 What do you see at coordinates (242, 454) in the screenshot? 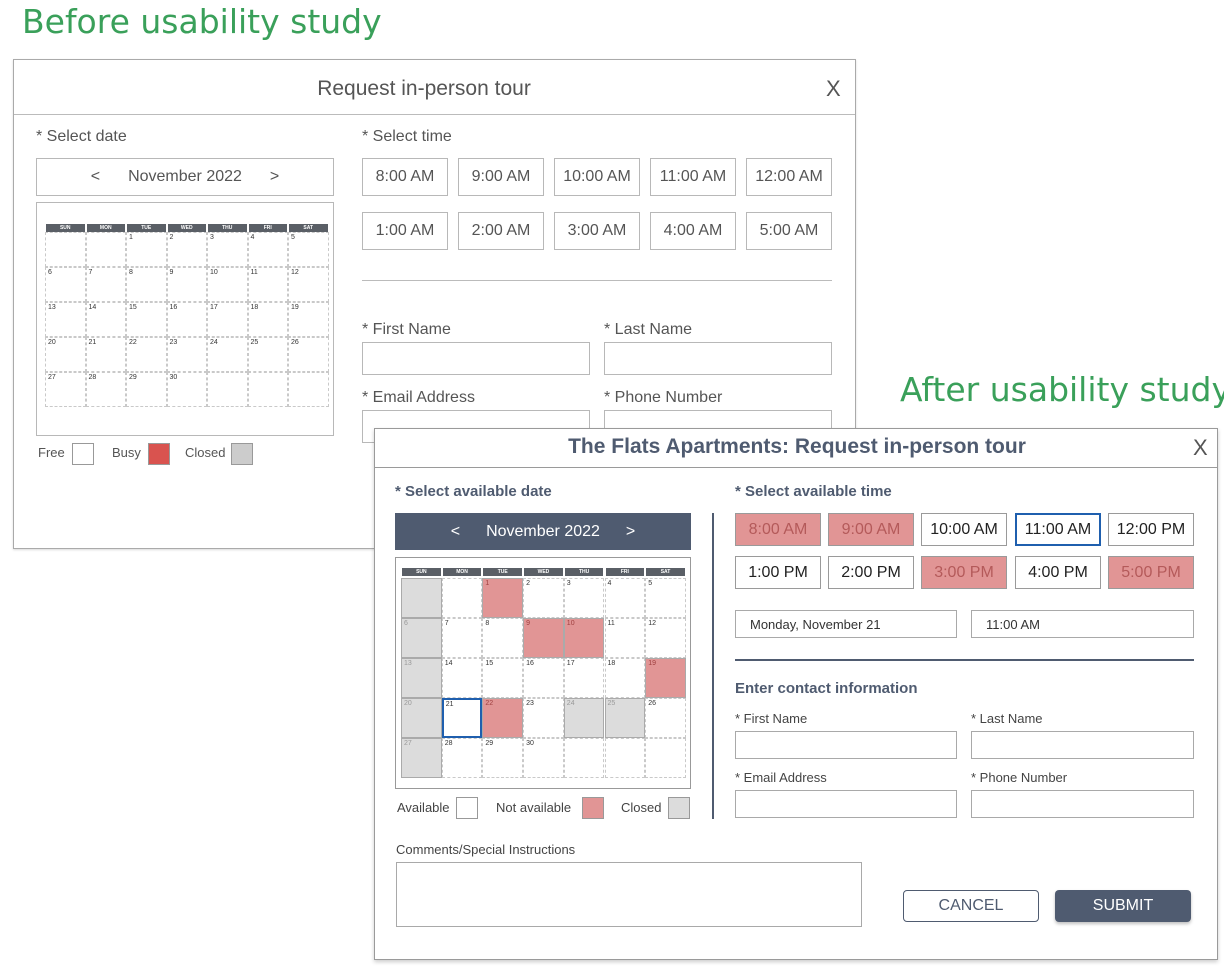
I see `before-legend-closed-swatch` at bounding box center [242, 454].